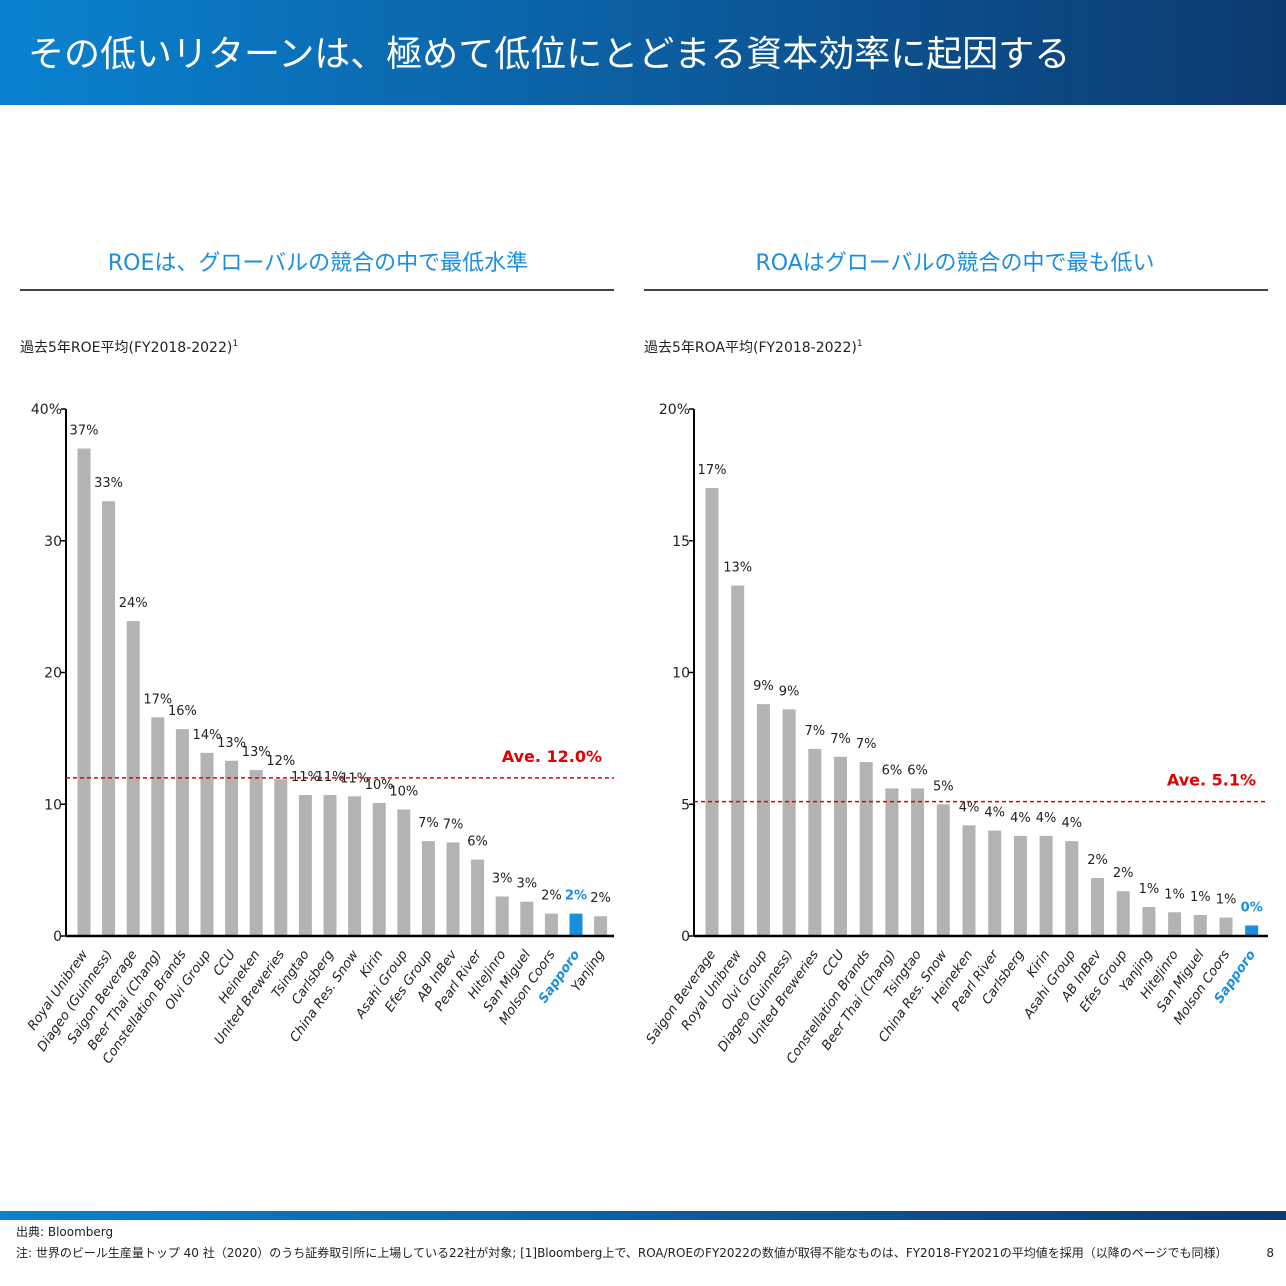 This screenshot has height=1286, width=1286. Describe the element at coordinates (108, 483) in the screenshot. I see `value-label: 33%` at that location.